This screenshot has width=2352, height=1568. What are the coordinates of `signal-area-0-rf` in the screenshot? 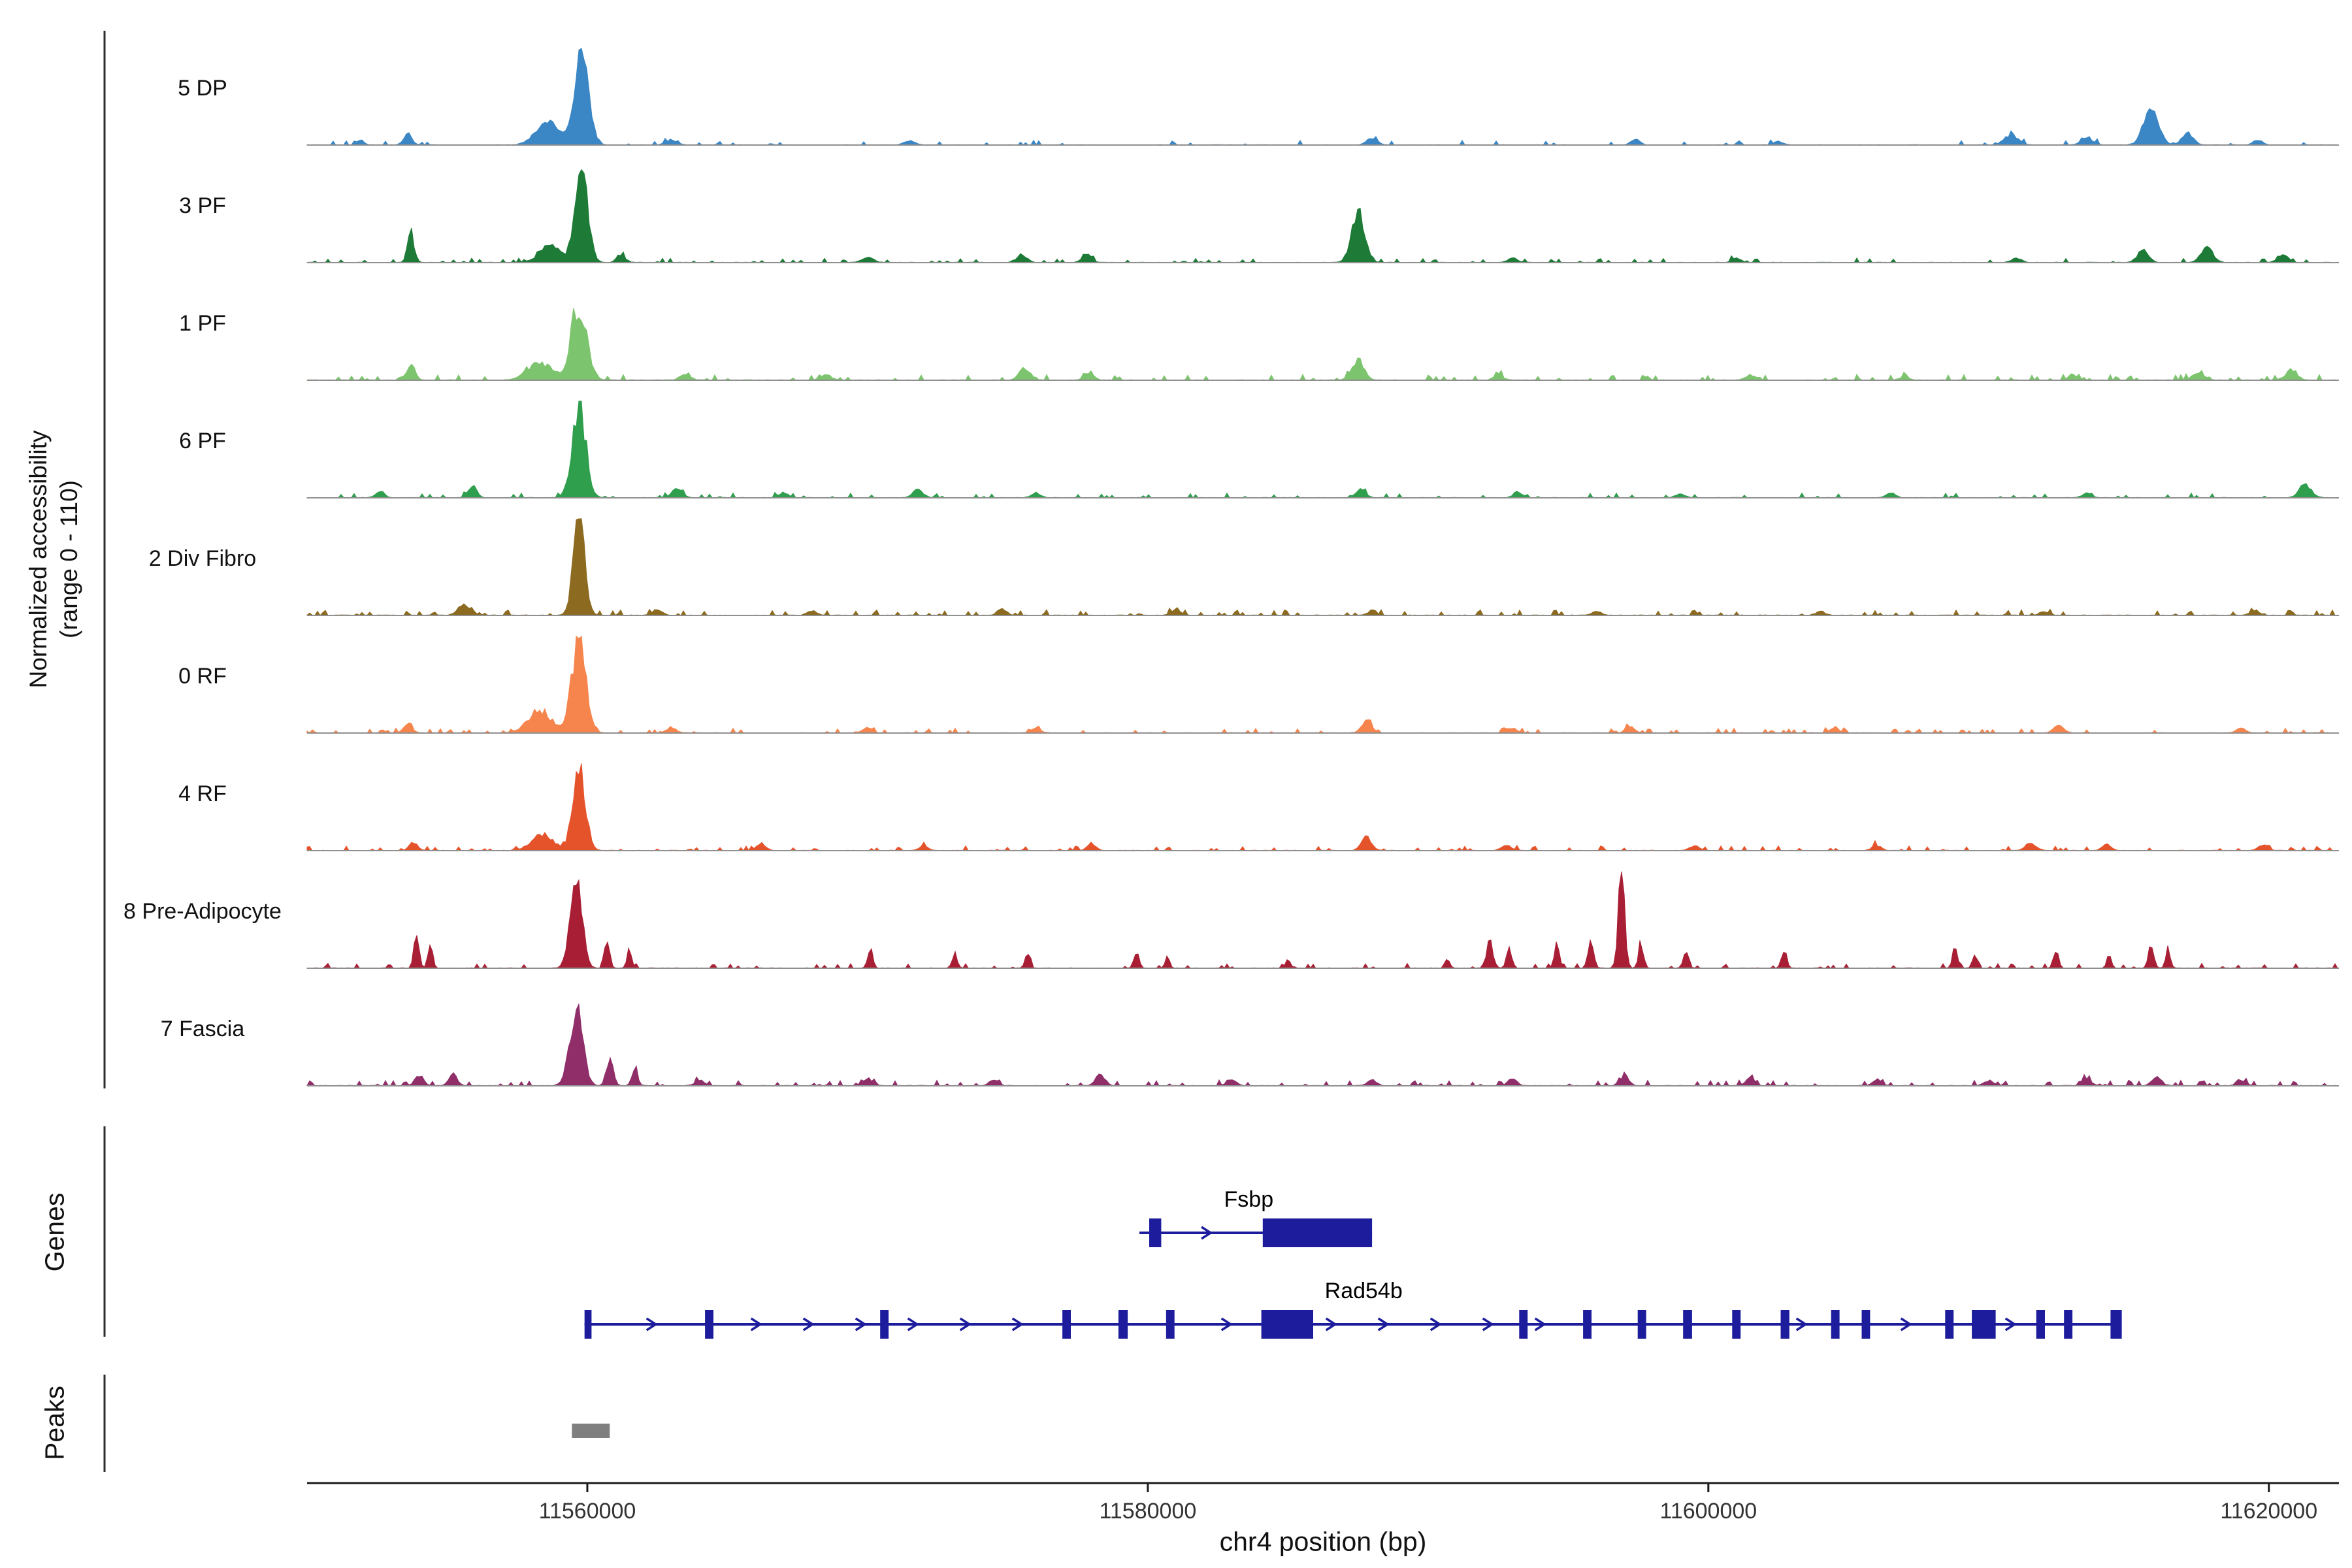 It's located at (1323, 685).